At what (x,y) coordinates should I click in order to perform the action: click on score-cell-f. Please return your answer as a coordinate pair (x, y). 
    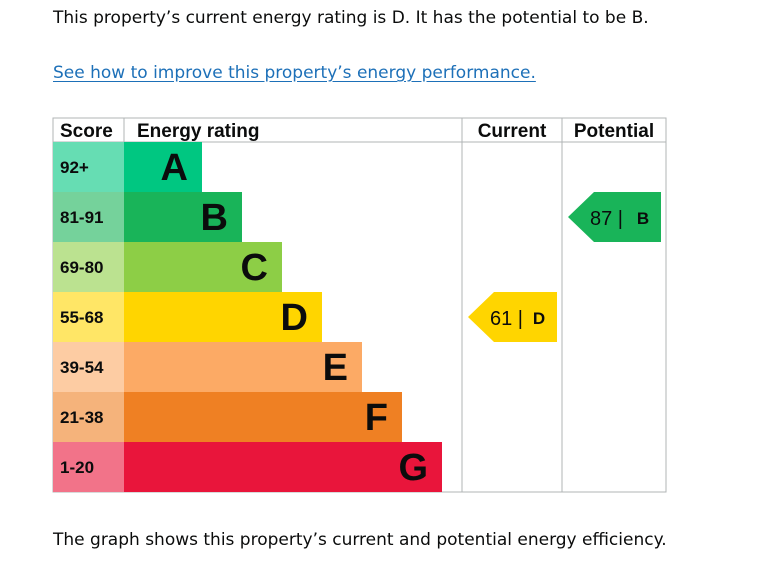
    Looking at the image, I should click on (88, 417).